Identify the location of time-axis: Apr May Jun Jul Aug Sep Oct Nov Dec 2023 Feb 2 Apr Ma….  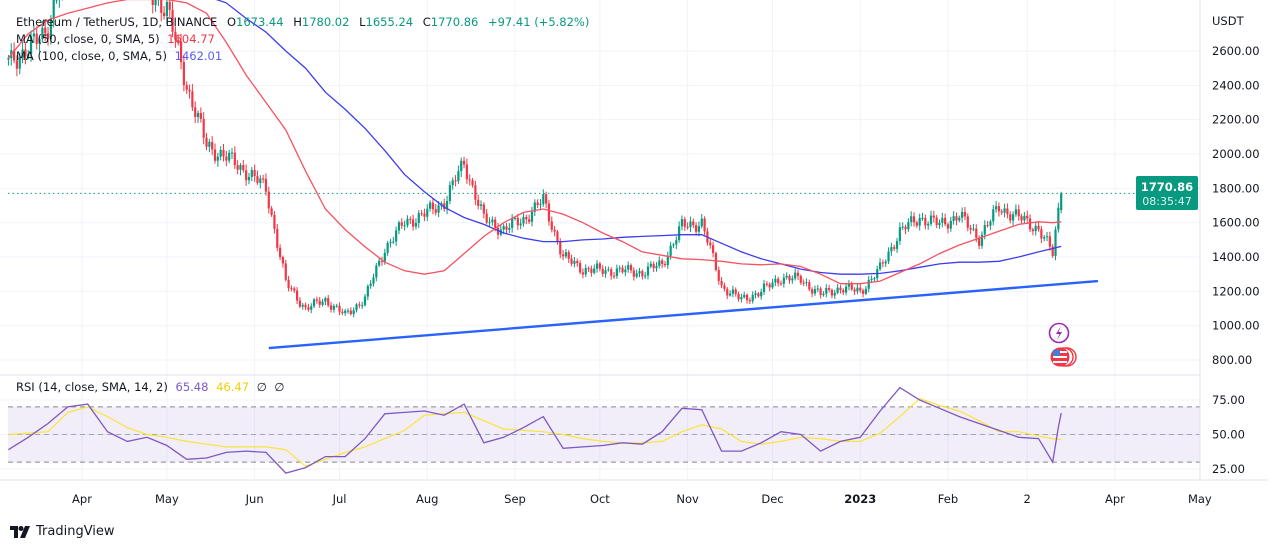
(642, 499).